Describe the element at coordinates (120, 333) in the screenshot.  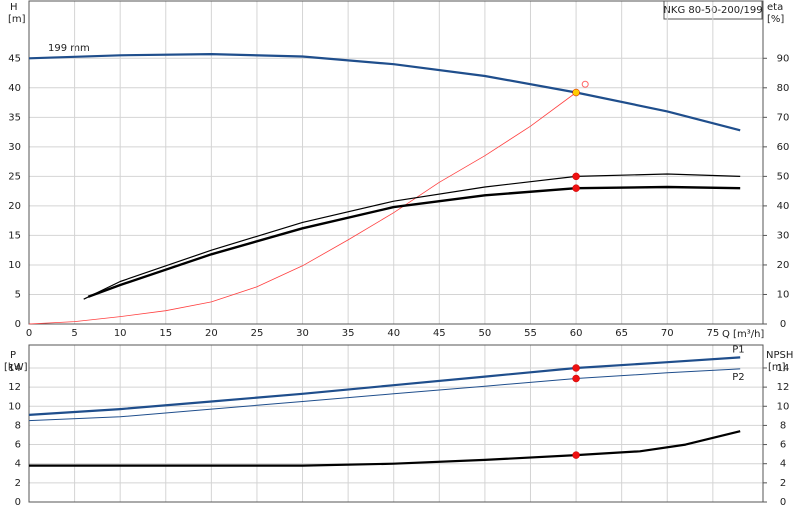
I see `x-tick-label: 10` at that location.